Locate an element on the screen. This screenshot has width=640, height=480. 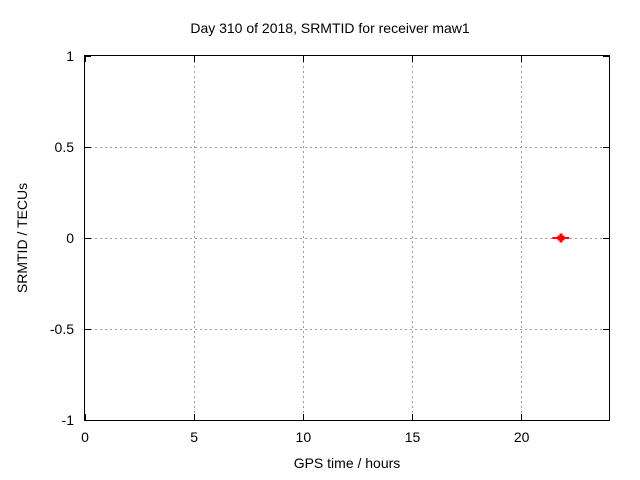
data-point-marker is located at coordinates (561, 238).